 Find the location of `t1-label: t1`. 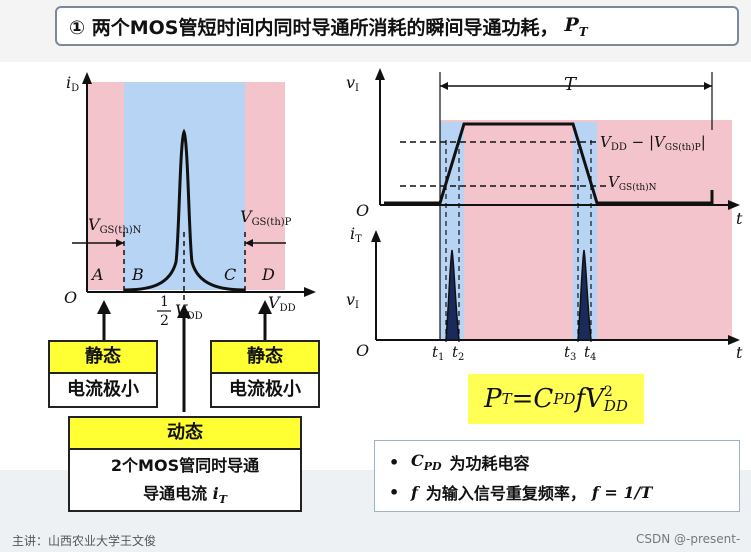

t1-label: t1 is located at coordinates (438, 353).